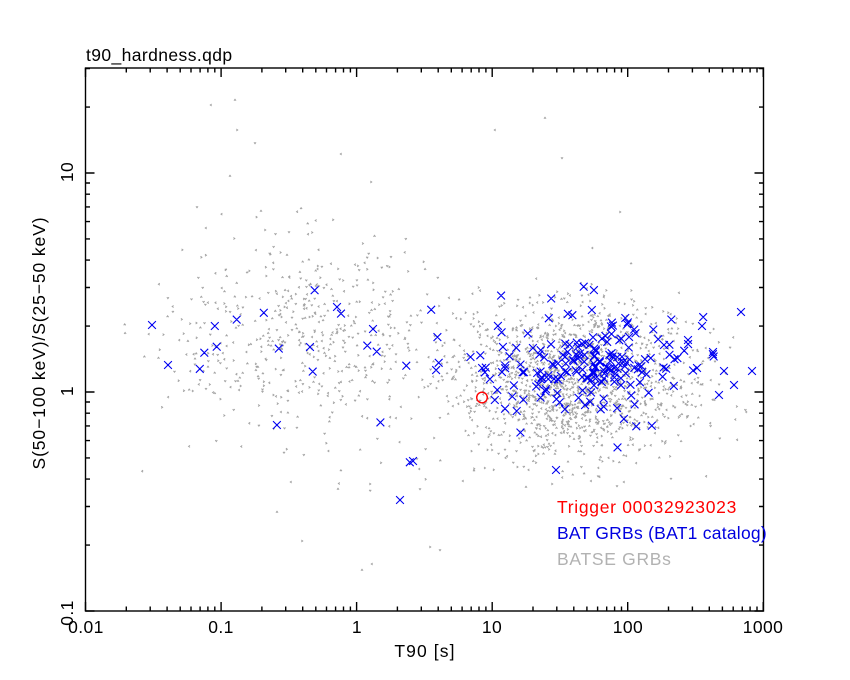 This screenshot has width=850, height=680. Describe the element at coordinates (662, 533) in the screenshot. I see `svg-text: BAT GRBs (BAT1 catalog)` at that location.